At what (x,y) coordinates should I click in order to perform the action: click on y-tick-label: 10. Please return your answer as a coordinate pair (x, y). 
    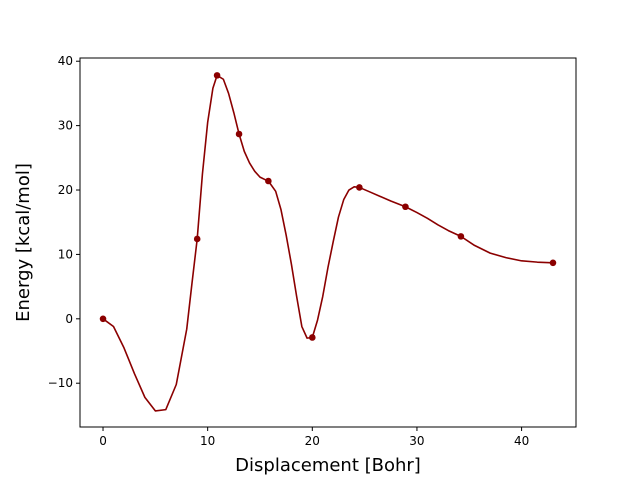
    Looking at the image, I should click on (65, 254).